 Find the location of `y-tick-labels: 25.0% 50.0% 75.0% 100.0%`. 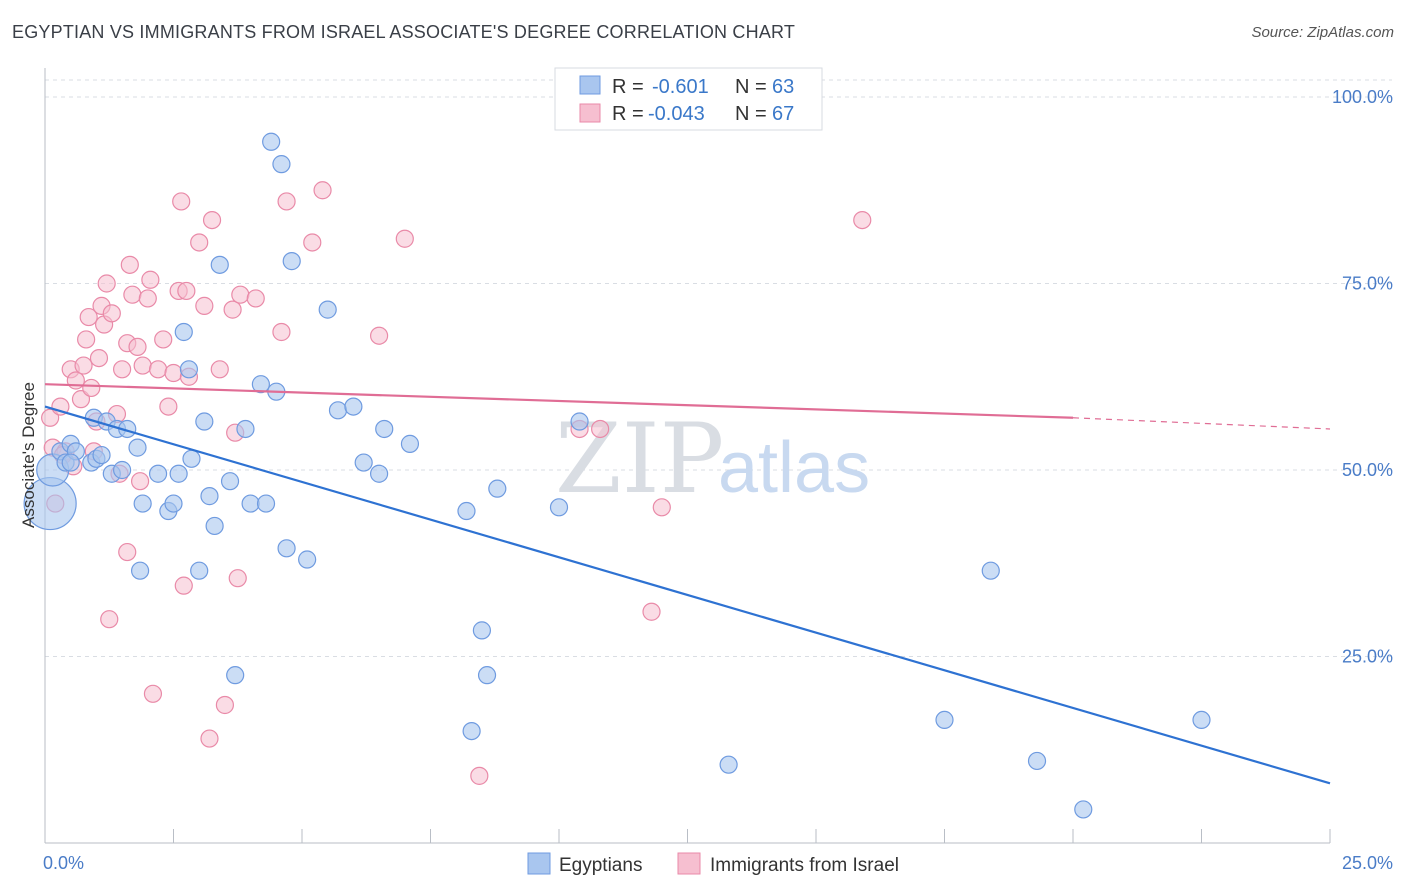

y-tick-labels: 25.0% 50.0% 75.0% 100.0% is located at coordinates (1362, 377).